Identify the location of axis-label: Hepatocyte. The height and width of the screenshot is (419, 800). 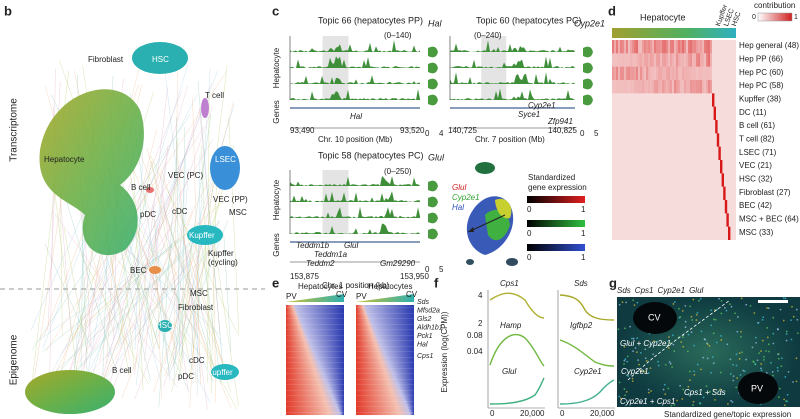
(276, 67).